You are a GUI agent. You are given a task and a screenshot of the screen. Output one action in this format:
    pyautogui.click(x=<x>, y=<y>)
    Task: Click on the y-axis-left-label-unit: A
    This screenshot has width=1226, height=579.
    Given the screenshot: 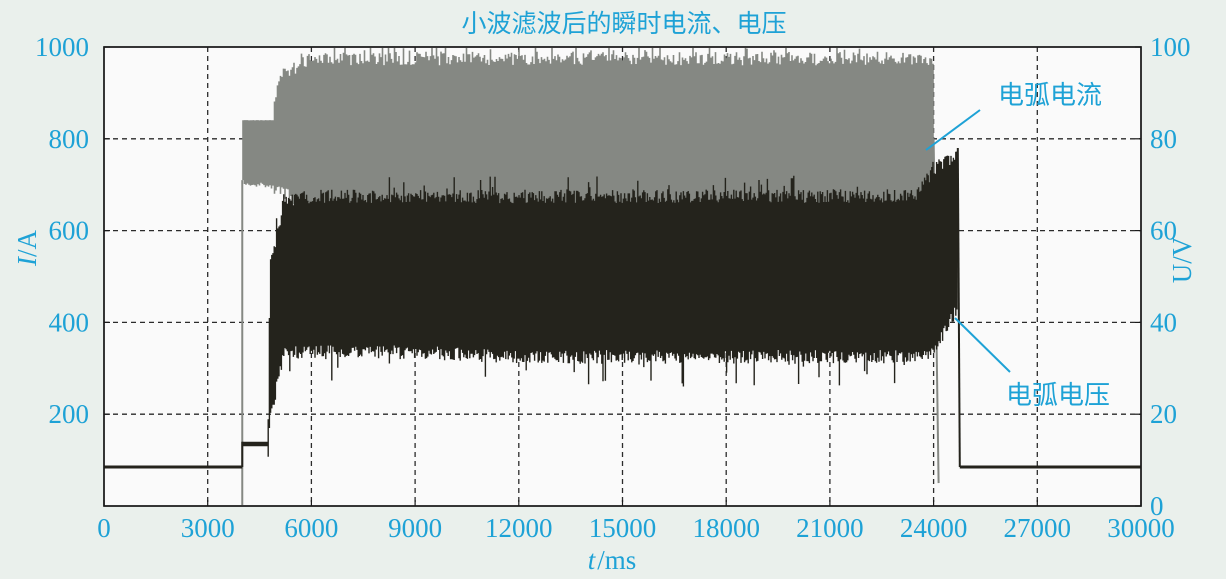 What is the action you would take?
    pyautogui.click(x=27, y=239)
    